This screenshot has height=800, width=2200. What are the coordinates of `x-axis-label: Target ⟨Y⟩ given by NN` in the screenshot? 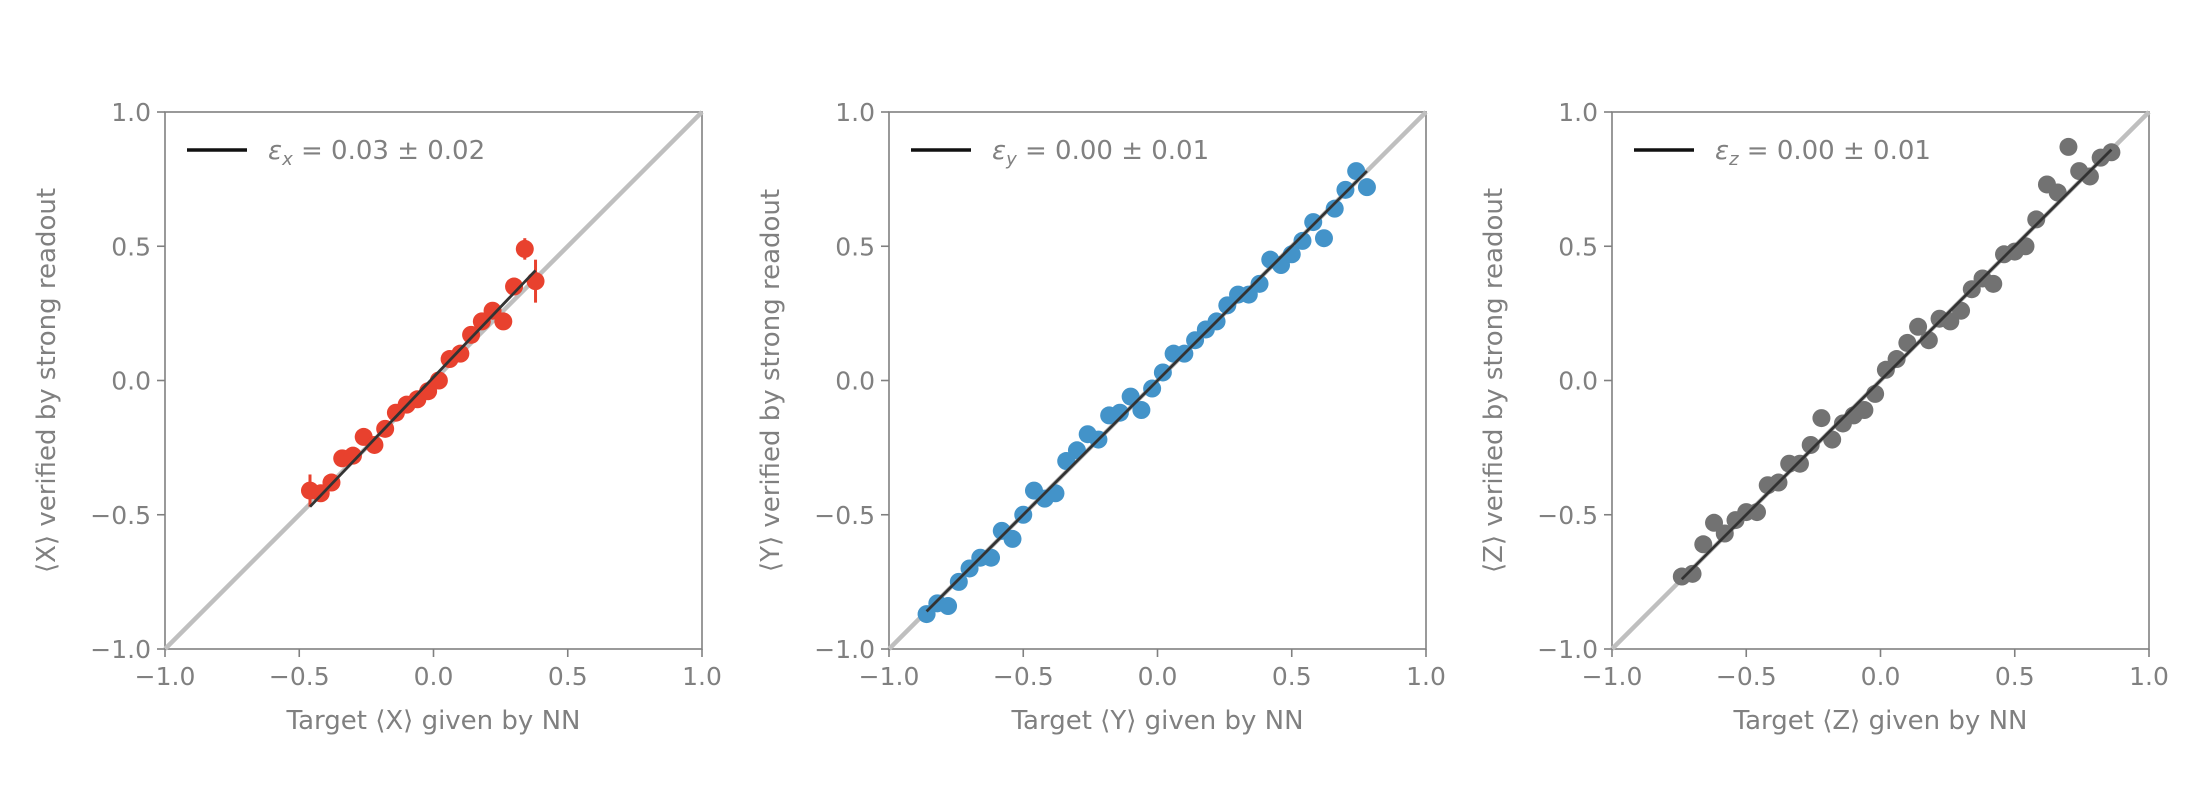 It's located at (1156, 721).